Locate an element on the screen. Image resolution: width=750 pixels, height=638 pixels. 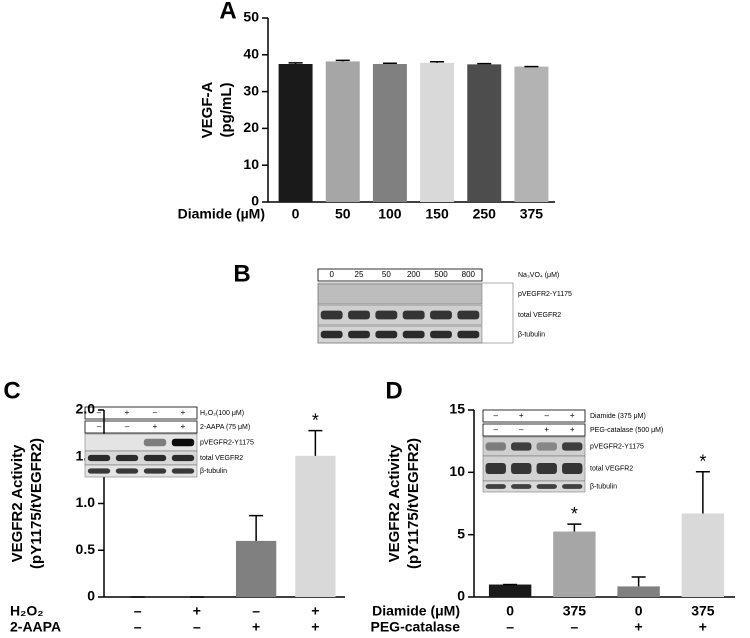
y-tick-label: 40 is located at coordinates (251, 54).